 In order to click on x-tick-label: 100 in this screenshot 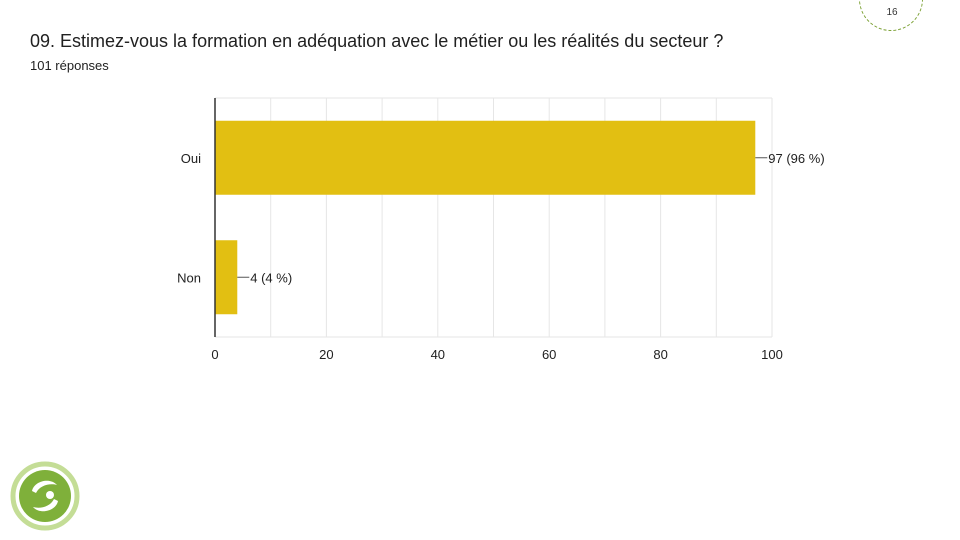, I will do `click(772, 354)`.